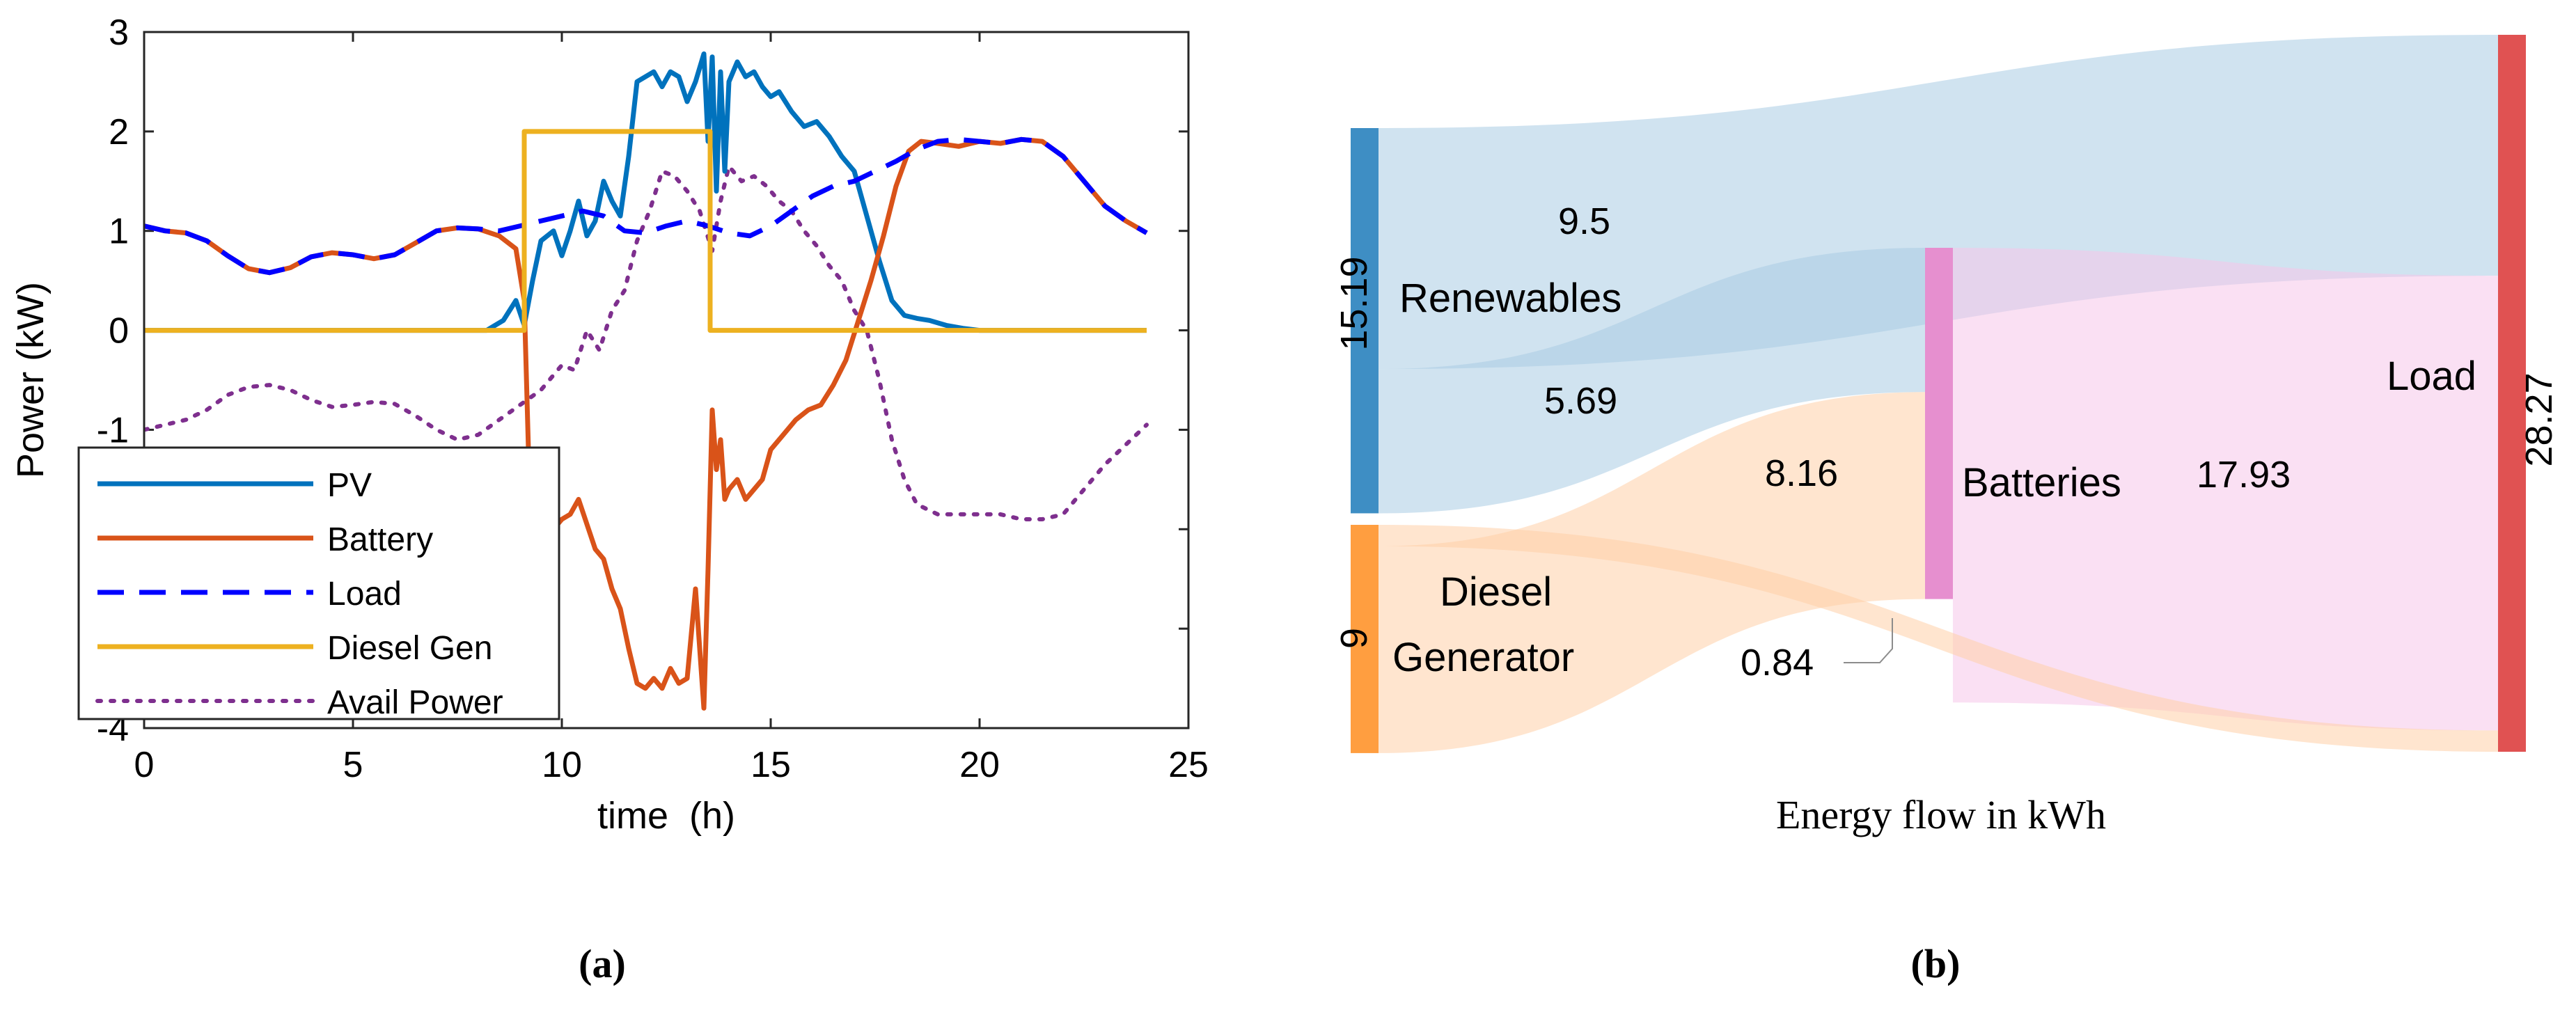 Image resolution: width=2576 pixels, height=1010 pixels. I want to click on y-tick-label: -1, so click(113, 430).